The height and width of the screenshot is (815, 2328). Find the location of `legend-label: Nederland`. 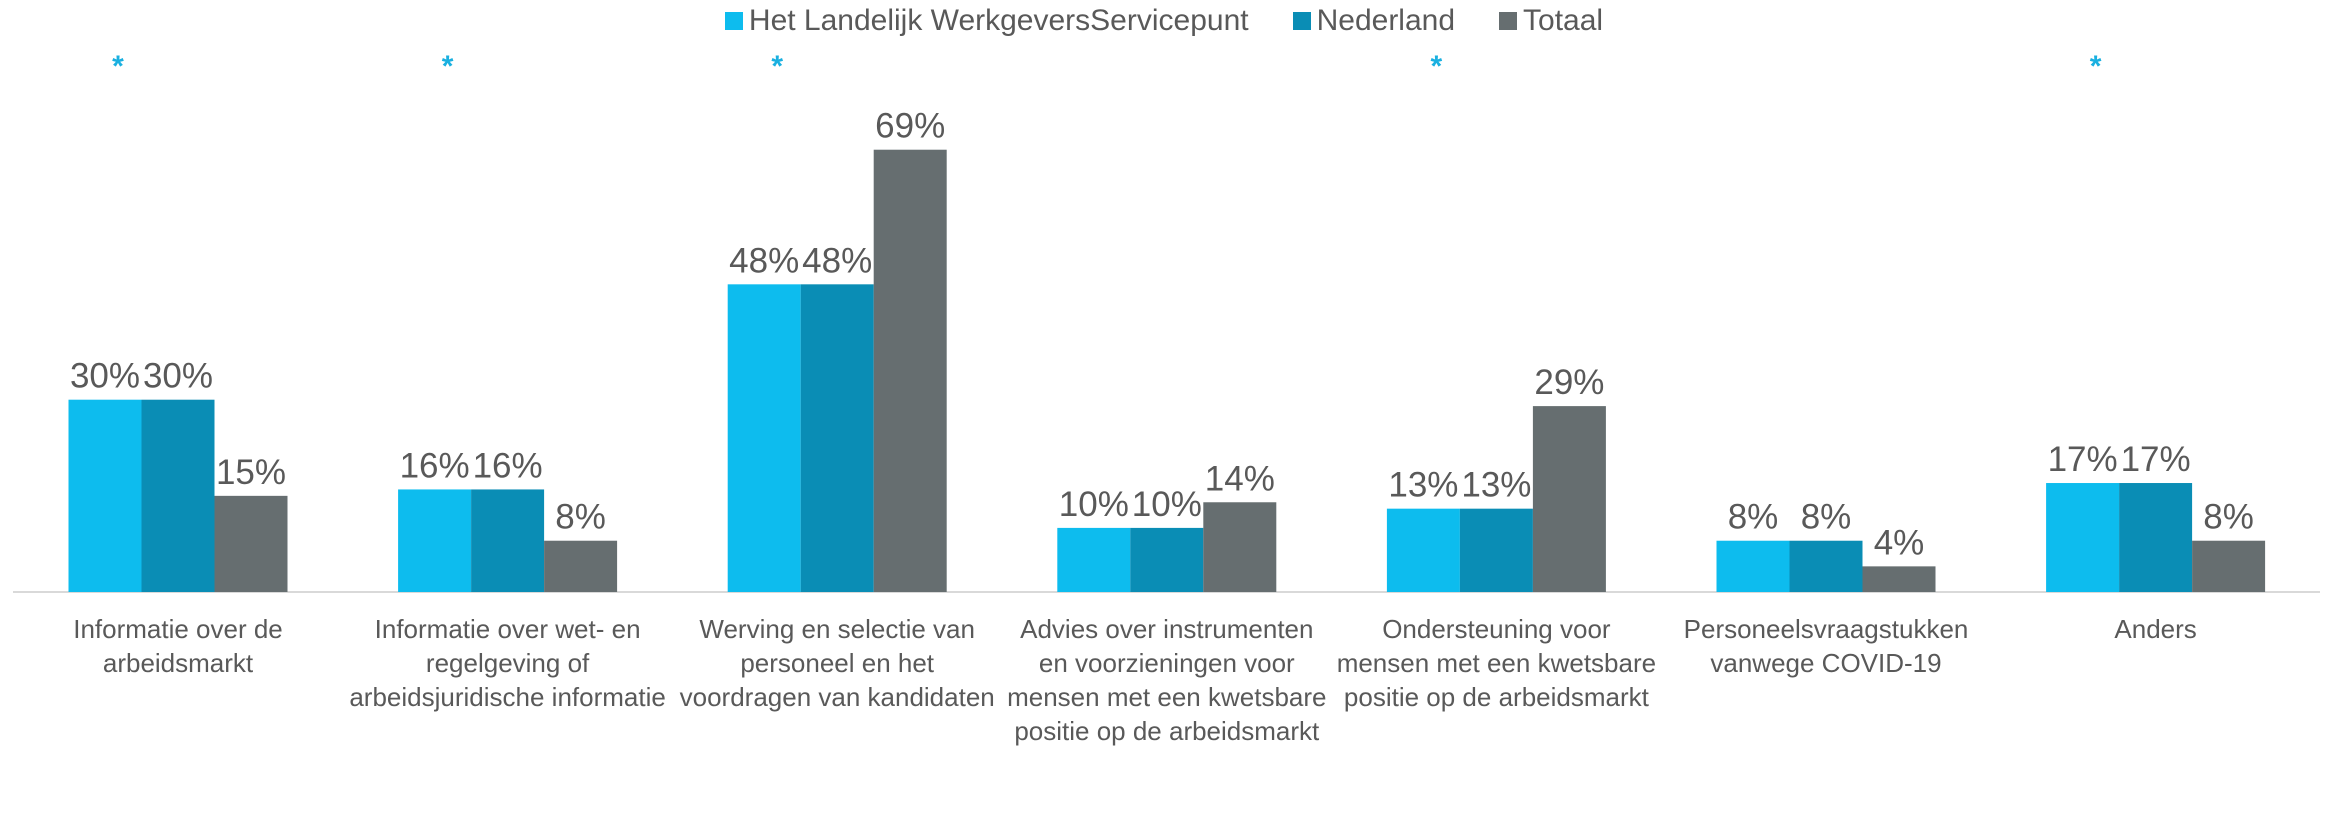

legend-label: Nederland is located at coordinates (1386, 20).